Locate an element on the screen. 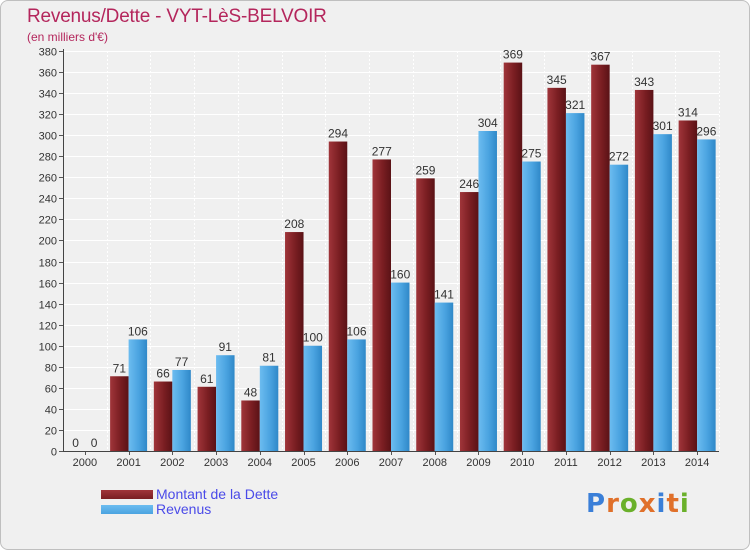  x-tick-label: 2010 is located at coordinates (522, 463).